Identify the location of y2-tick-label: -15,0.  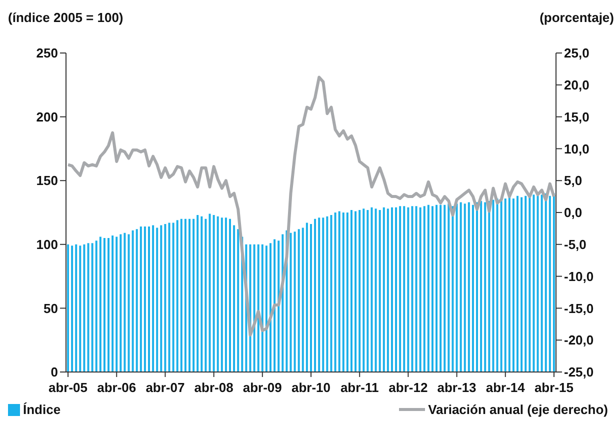
(579, 308).